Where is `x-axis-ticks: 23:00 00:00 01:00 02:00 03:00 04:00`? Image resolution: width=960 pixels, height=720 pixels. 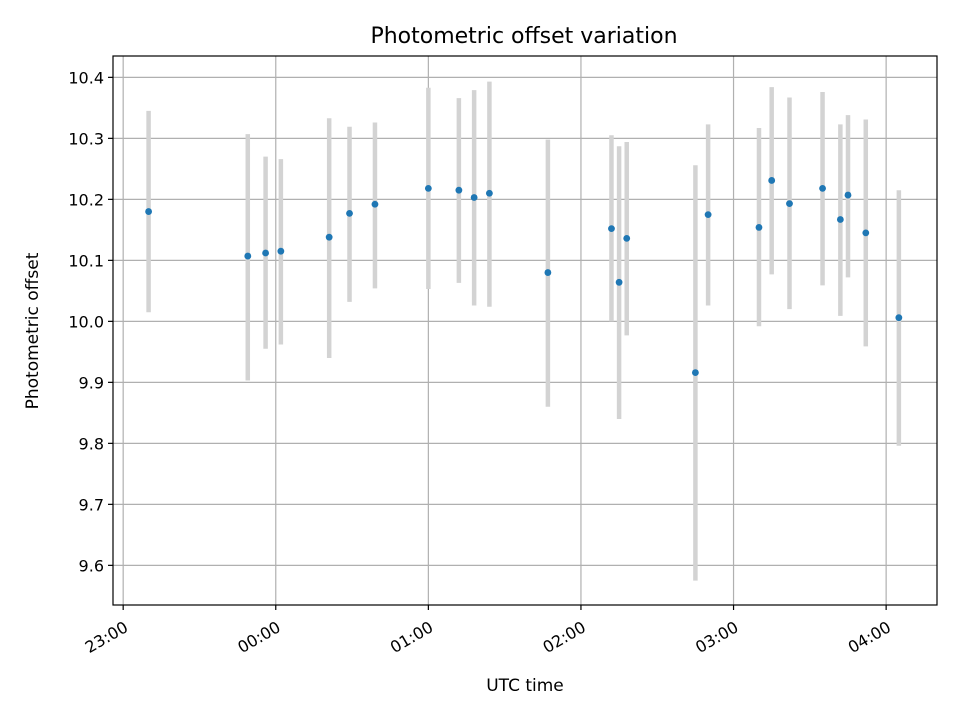
x-axis-ticks: 23:00 00:00 01:00 02:00 03:00 04:00 is located at coordinates (488, 631).